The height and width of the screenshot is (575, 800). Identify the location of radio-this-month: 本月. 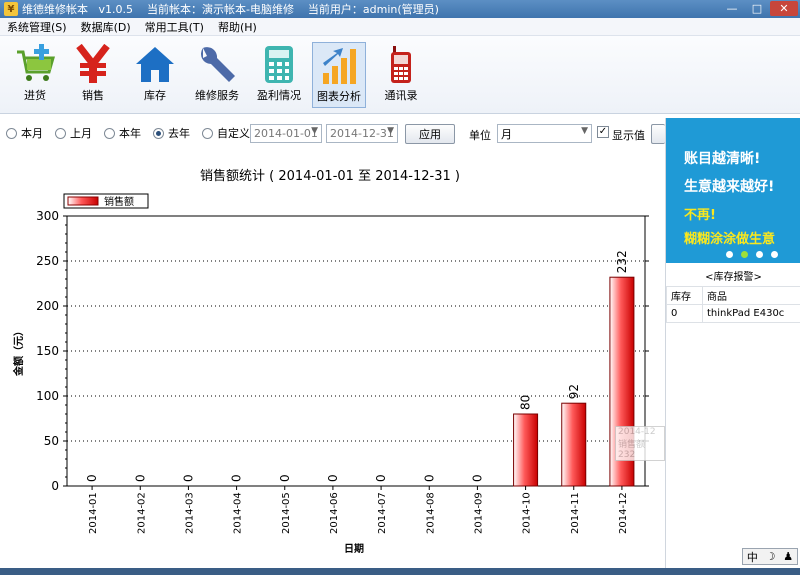
(24, 133).